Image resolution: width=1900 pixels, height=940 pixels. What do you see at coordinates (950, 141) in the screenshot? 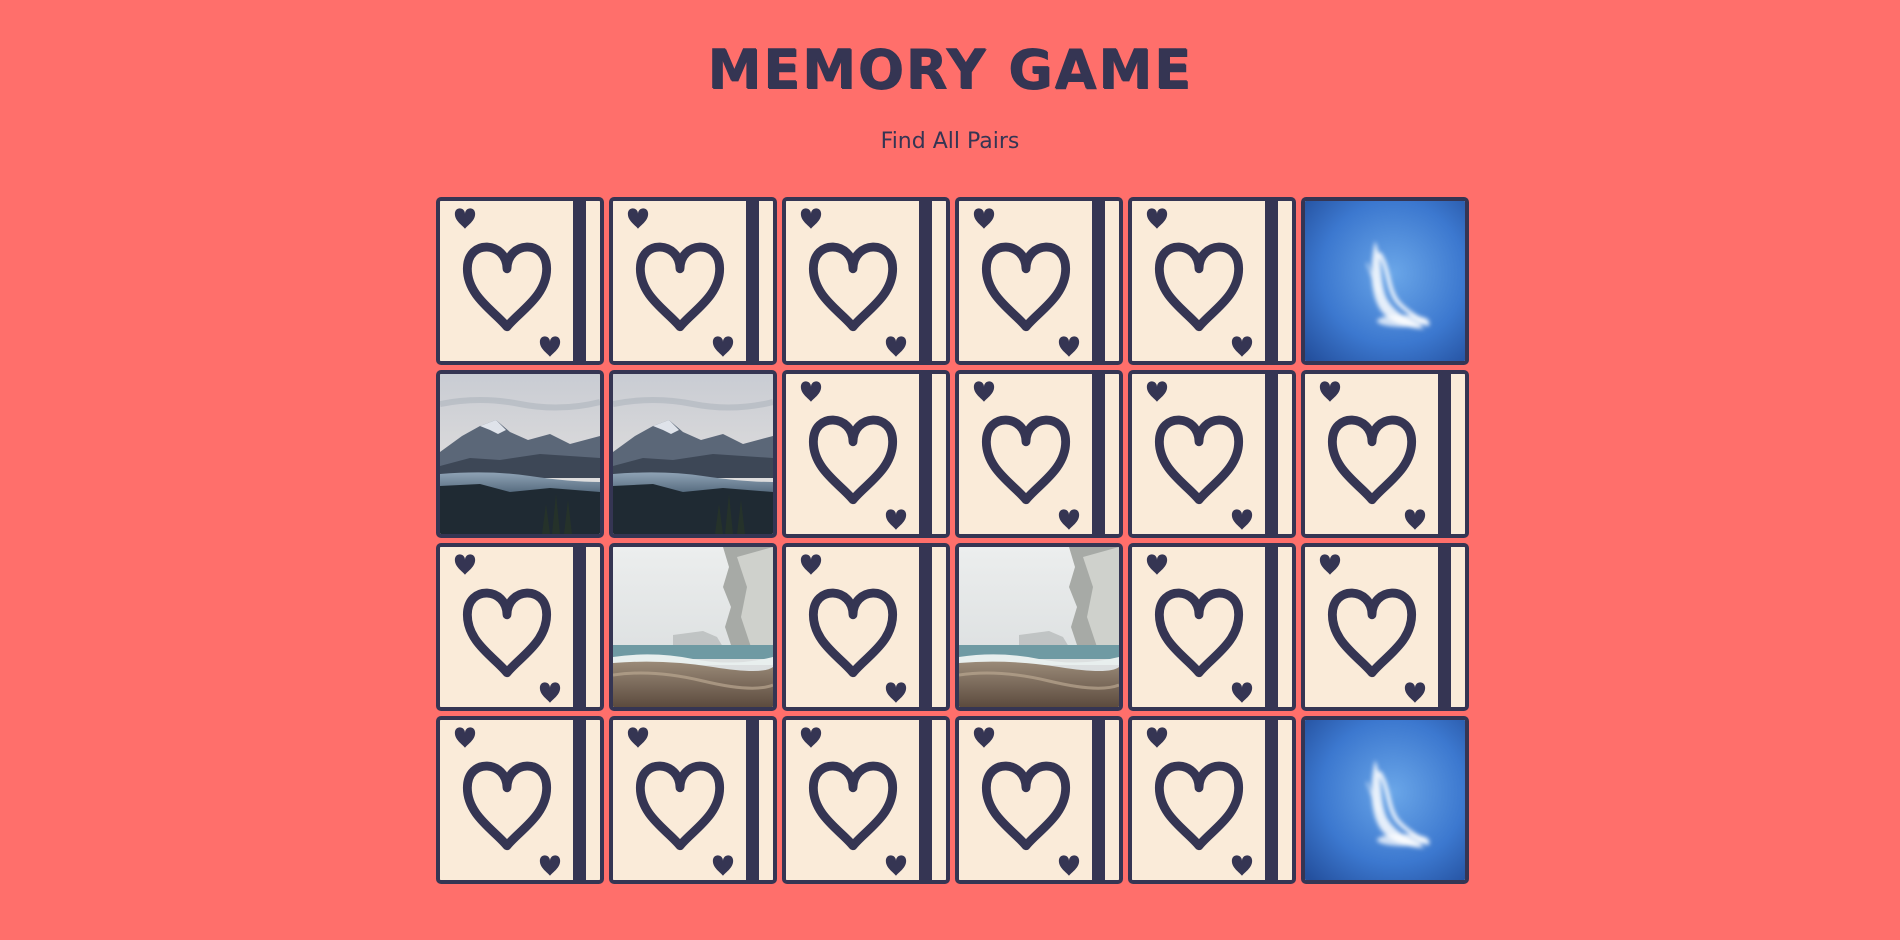
I see `page-subtitle: Find All Pairs` at bounding box center [950, 141].